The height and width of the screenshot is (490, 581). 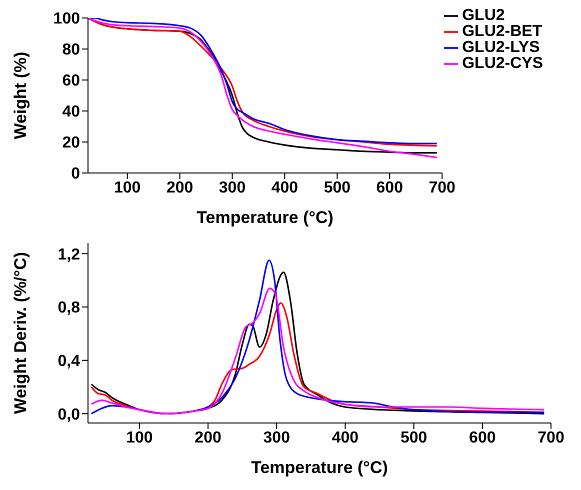 I want to click on legend-label: GLU2-CYS, so click(x=502, y=63).